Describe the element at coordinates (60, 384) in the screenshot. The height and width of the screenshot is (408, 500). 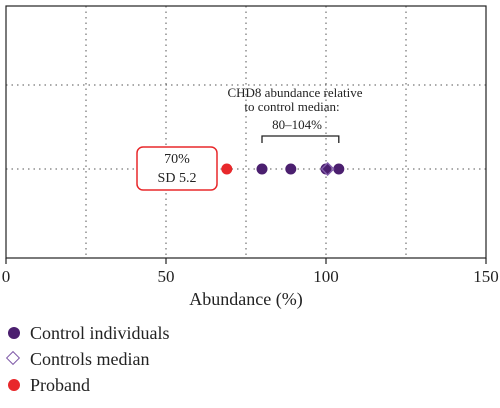
I see `legend-label: Proband` at that location.